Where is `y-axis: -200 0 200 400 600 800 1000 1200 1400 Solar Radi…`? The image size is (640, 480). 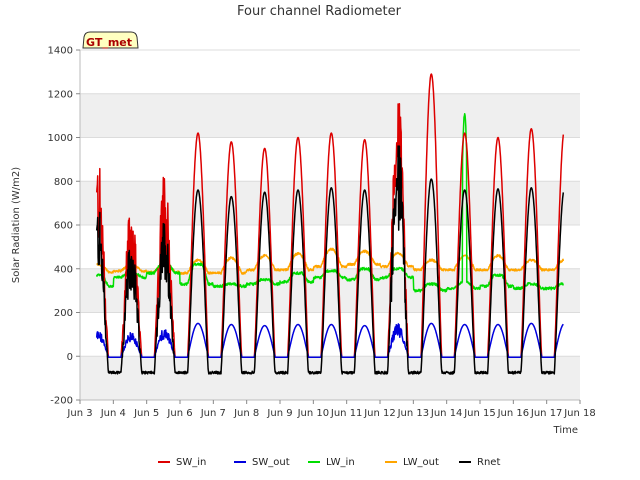
y-axis: -200 0 200 400 600 800 1000 1200 1400 Solar Radi… is located at coordinates (46, 226).